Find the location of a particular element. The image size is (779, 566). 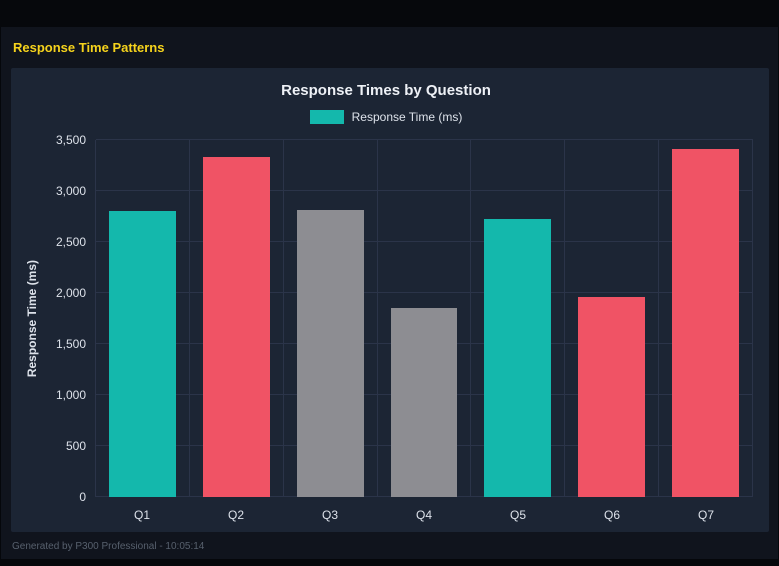

bar-q1 is located at coordinates (142, 354).